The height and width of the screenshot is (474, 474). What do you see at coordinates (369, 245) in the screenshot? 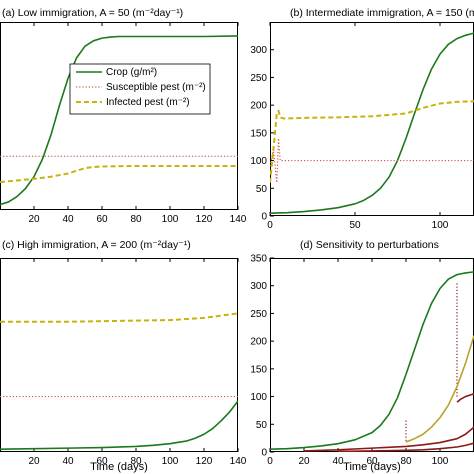
I see `chart-title: (d) Sensitivity to perturbations` at bounding box center [369, 245].